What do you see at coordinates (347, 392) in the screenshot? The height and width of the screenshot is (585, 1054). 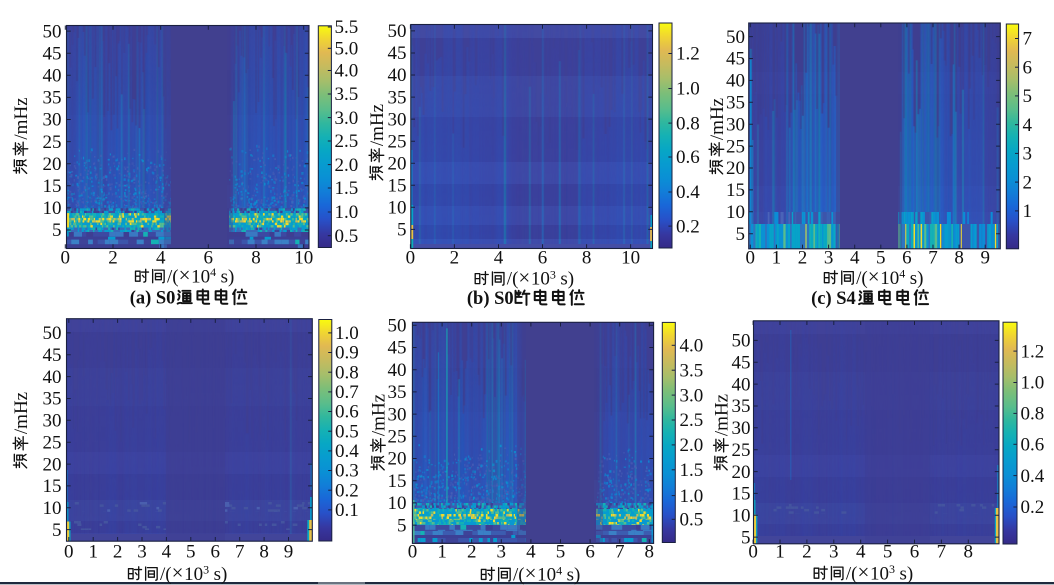 I see `svg-text: 0.7` at bounding box center [347, 392].